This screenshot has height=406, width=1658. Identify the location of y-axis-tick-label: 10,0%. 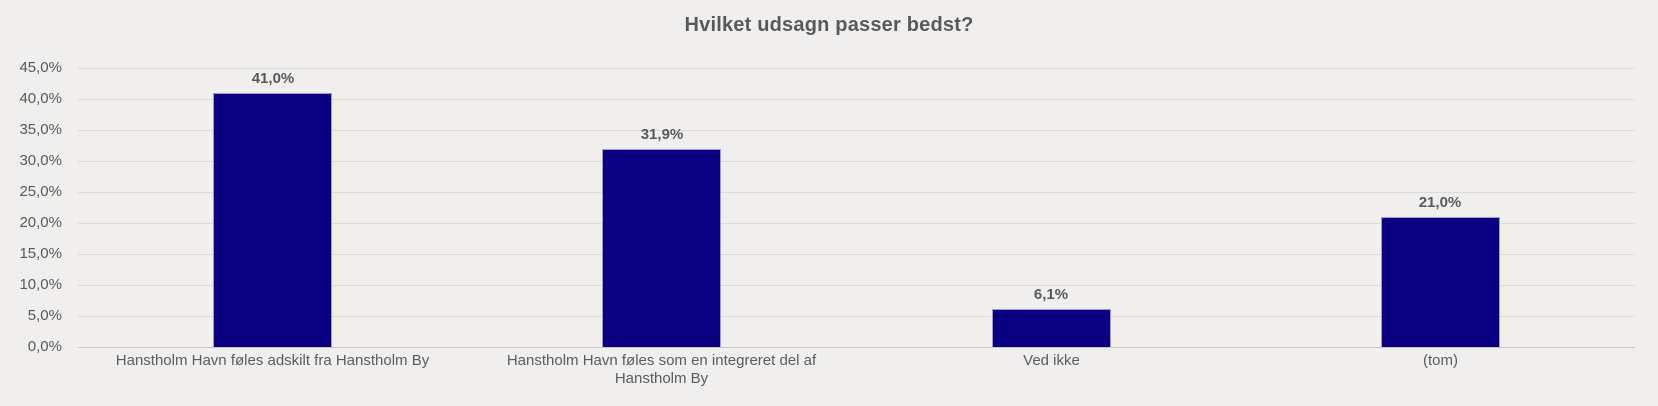
(40, 284).